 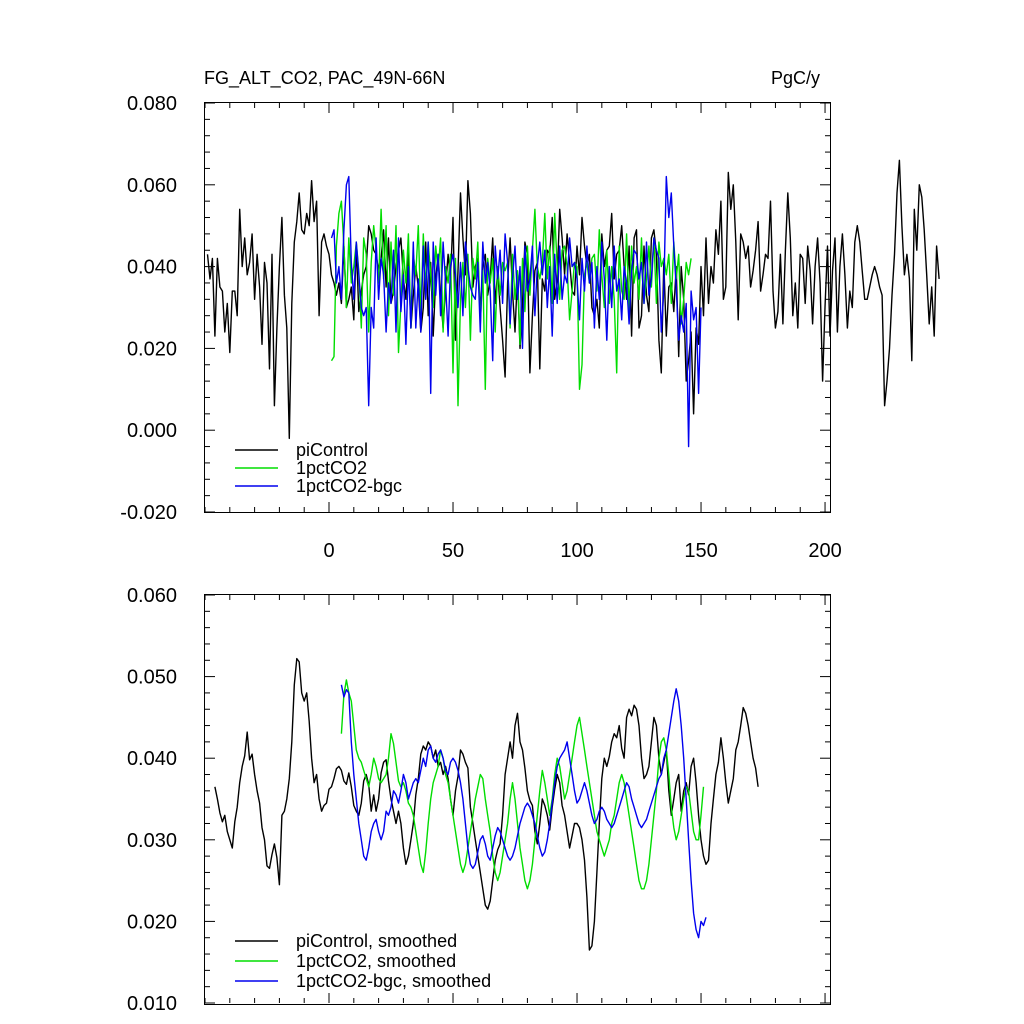 What do you see at coordinates (376, 941) in the screenshot?
I see `bottom-legend-label: piControl, smoothed` at bounding box center [376, 941].